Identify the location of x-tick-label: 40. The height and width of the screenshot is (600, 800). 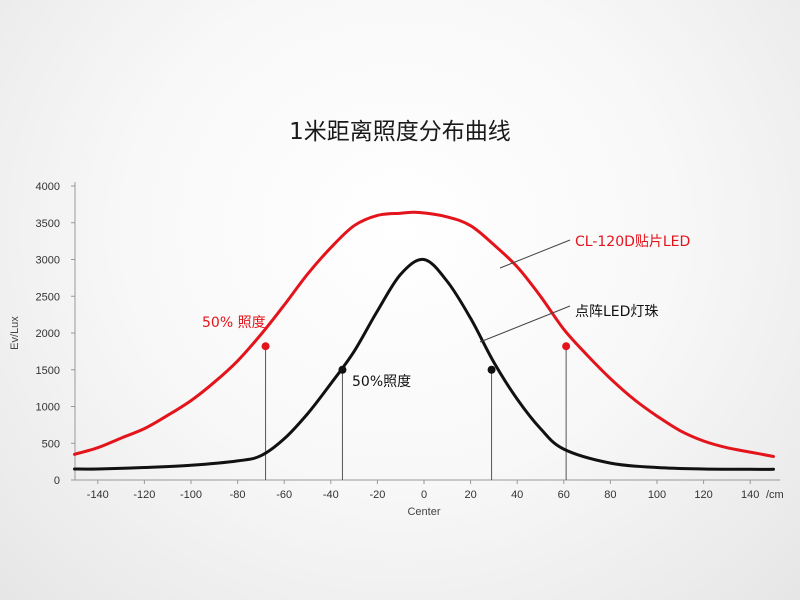
(517, 495).